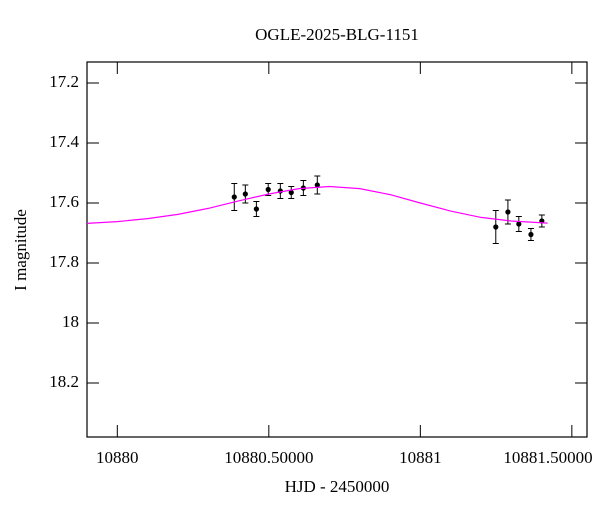  What do you see at coordinates (20, 250) in the screenshot?
I see `y-axis-label: I magnitude` at bounding box center [20, 250].